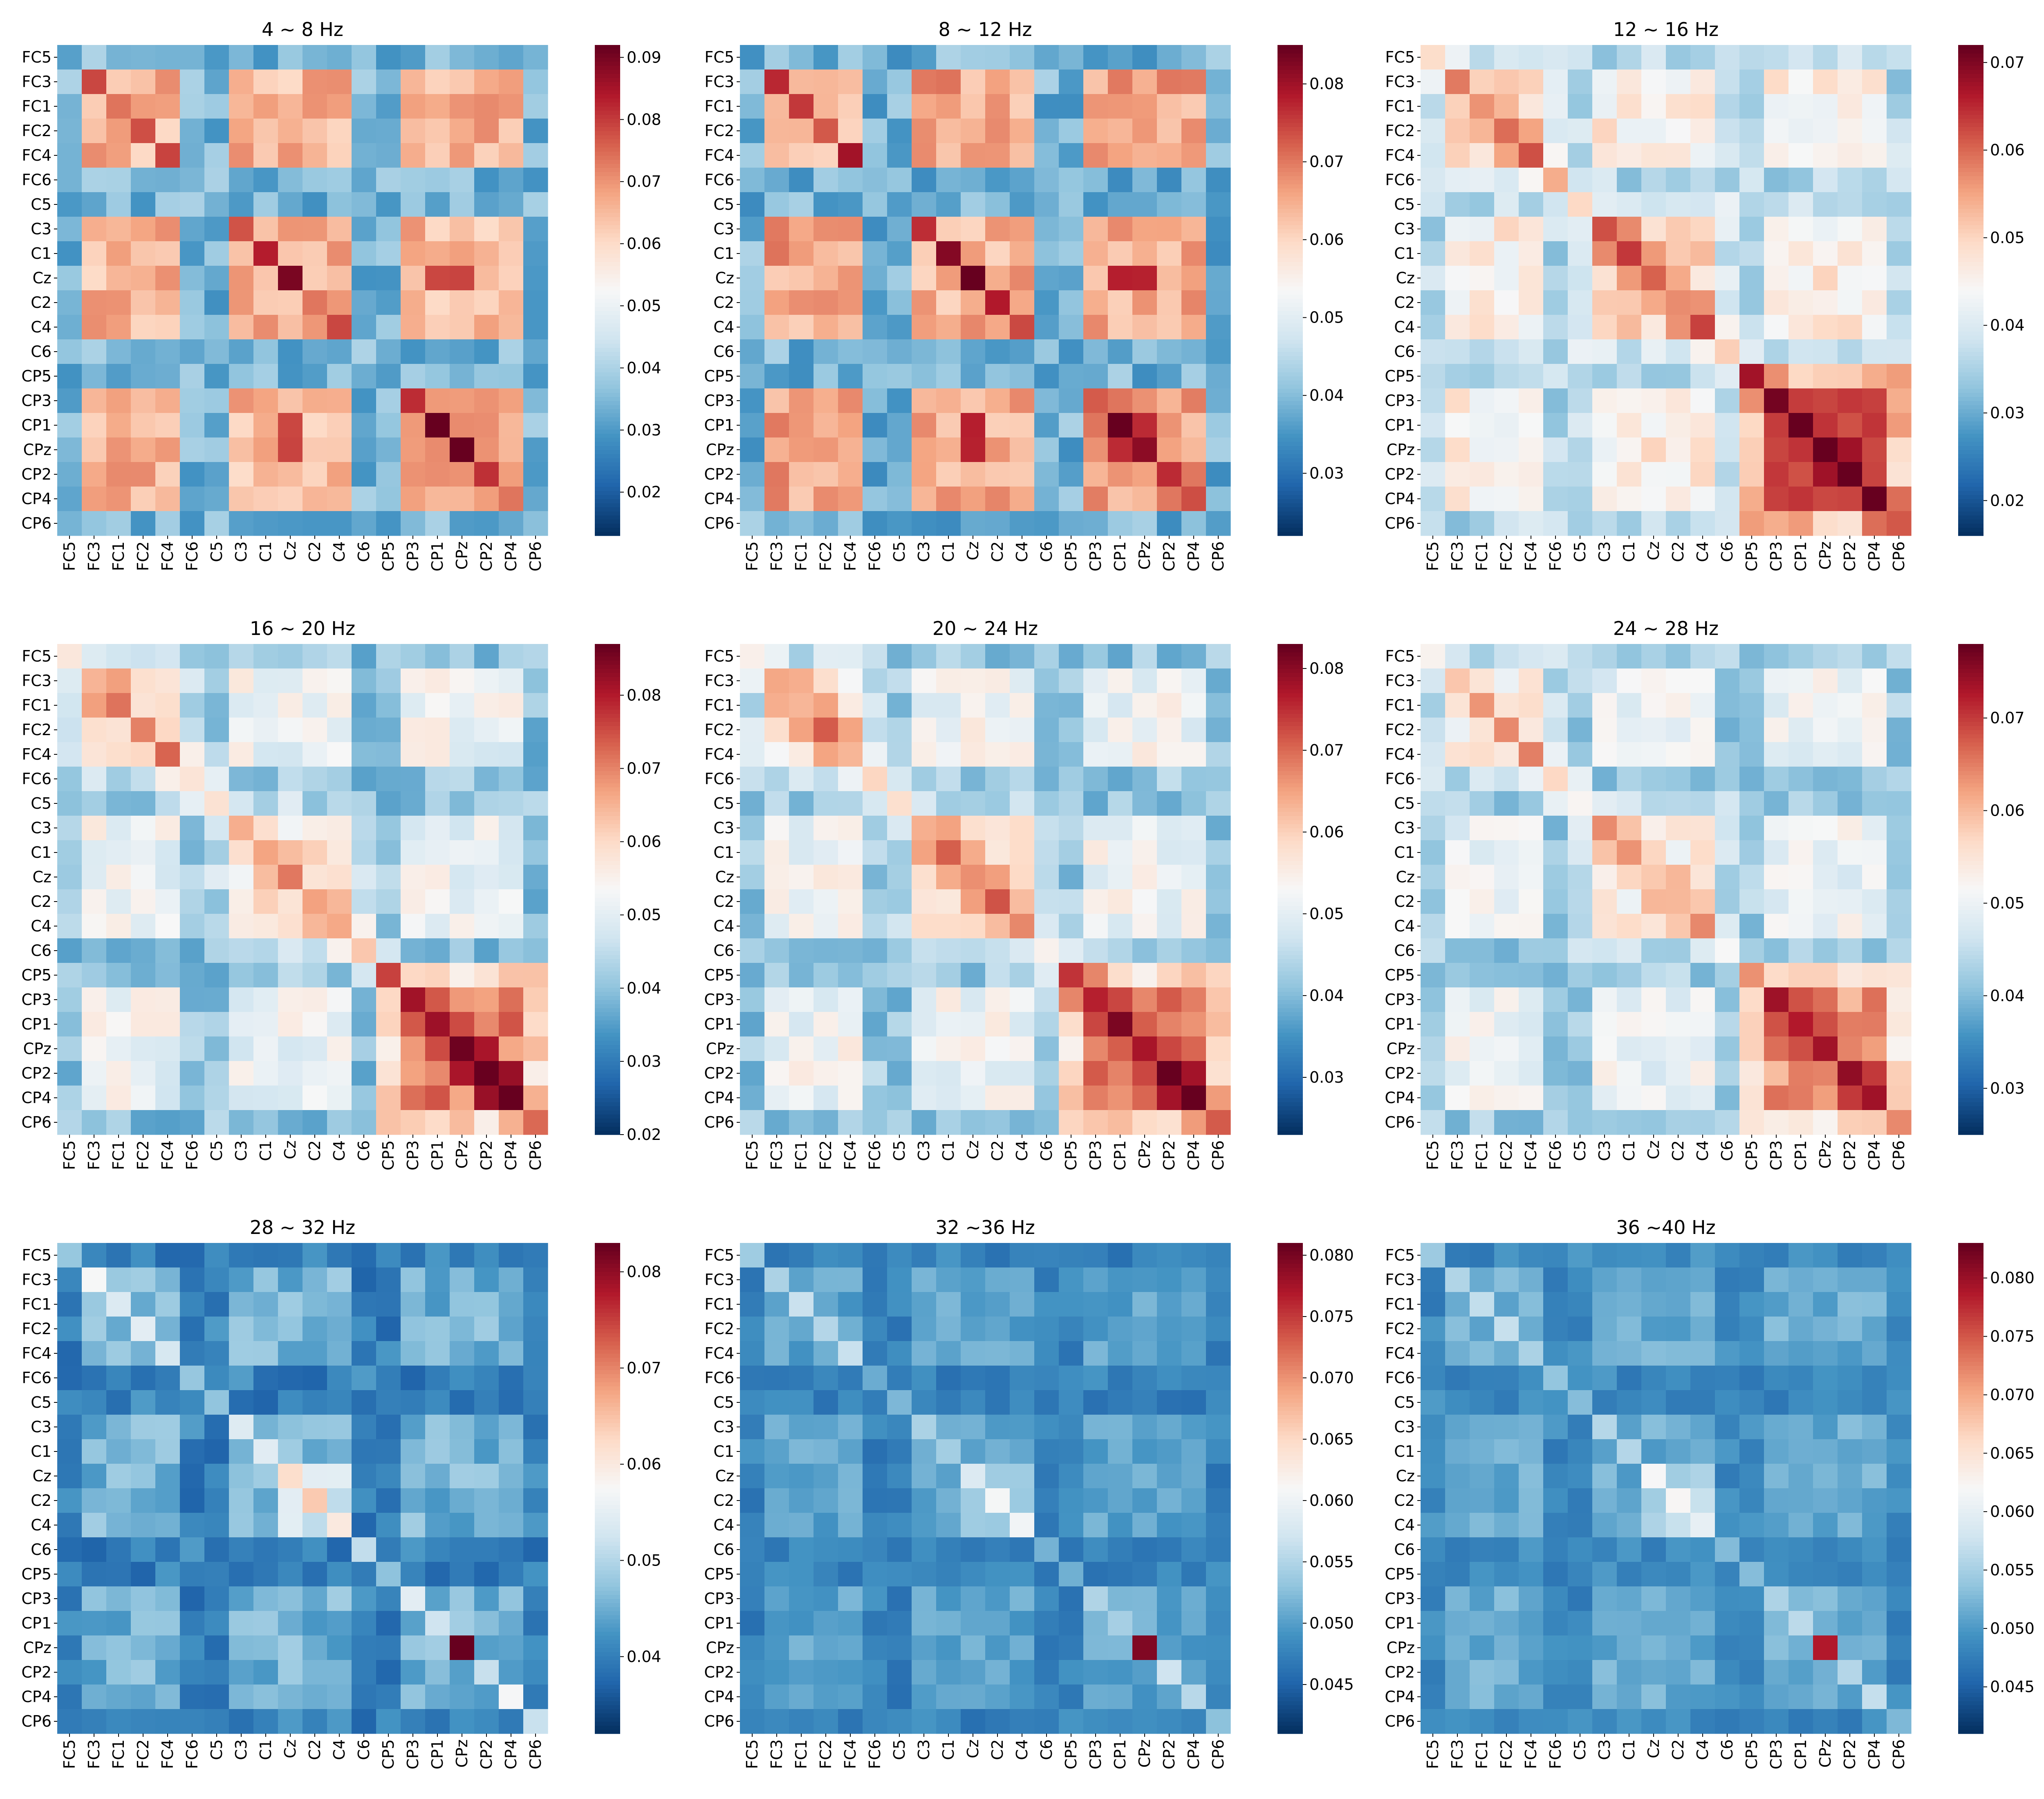 The height and width of the screenshot is (1799, 2044). I want to click on x-tick-label: Cz, so click(290, 1150).